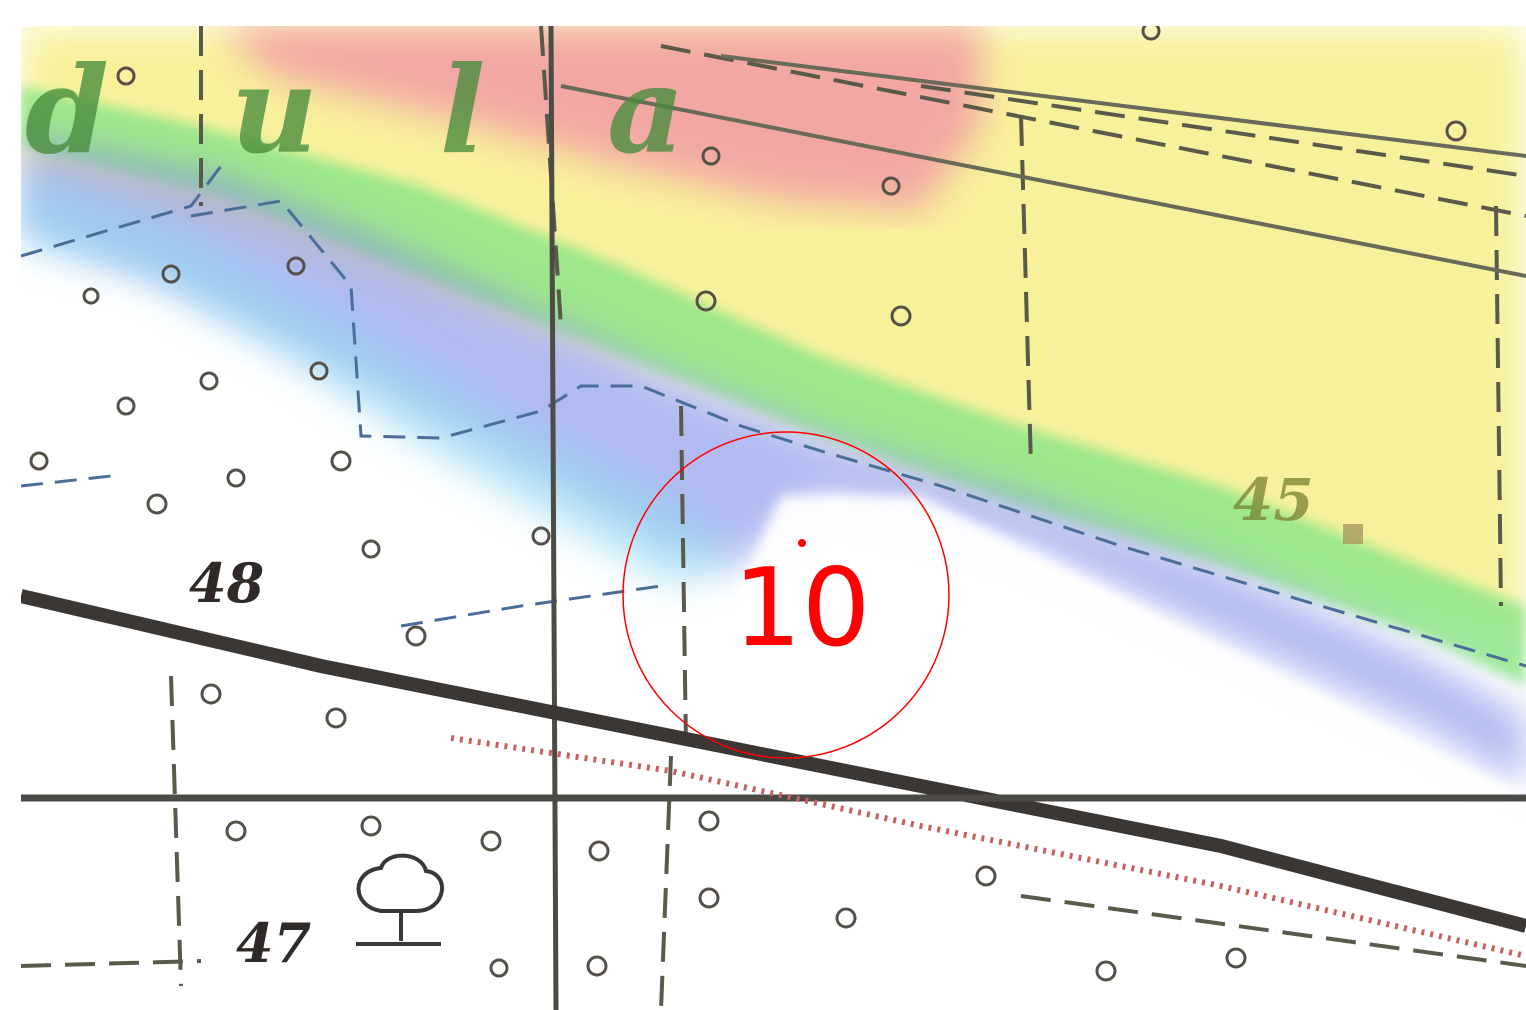  What do you see at coordinates (1273, 500) in the screenshot?
I see `elevation-label-45: 45` at bounding box center [1273, 500].